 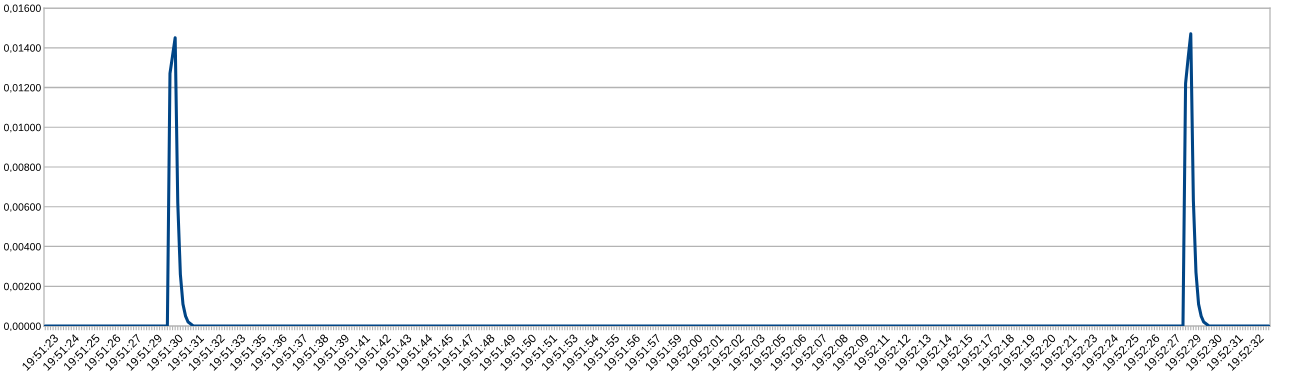 What do you see at coordinates (22, 48) in the screenshot?
I see `y-tick-label: 0,01400` at bounding box center [22, 48].